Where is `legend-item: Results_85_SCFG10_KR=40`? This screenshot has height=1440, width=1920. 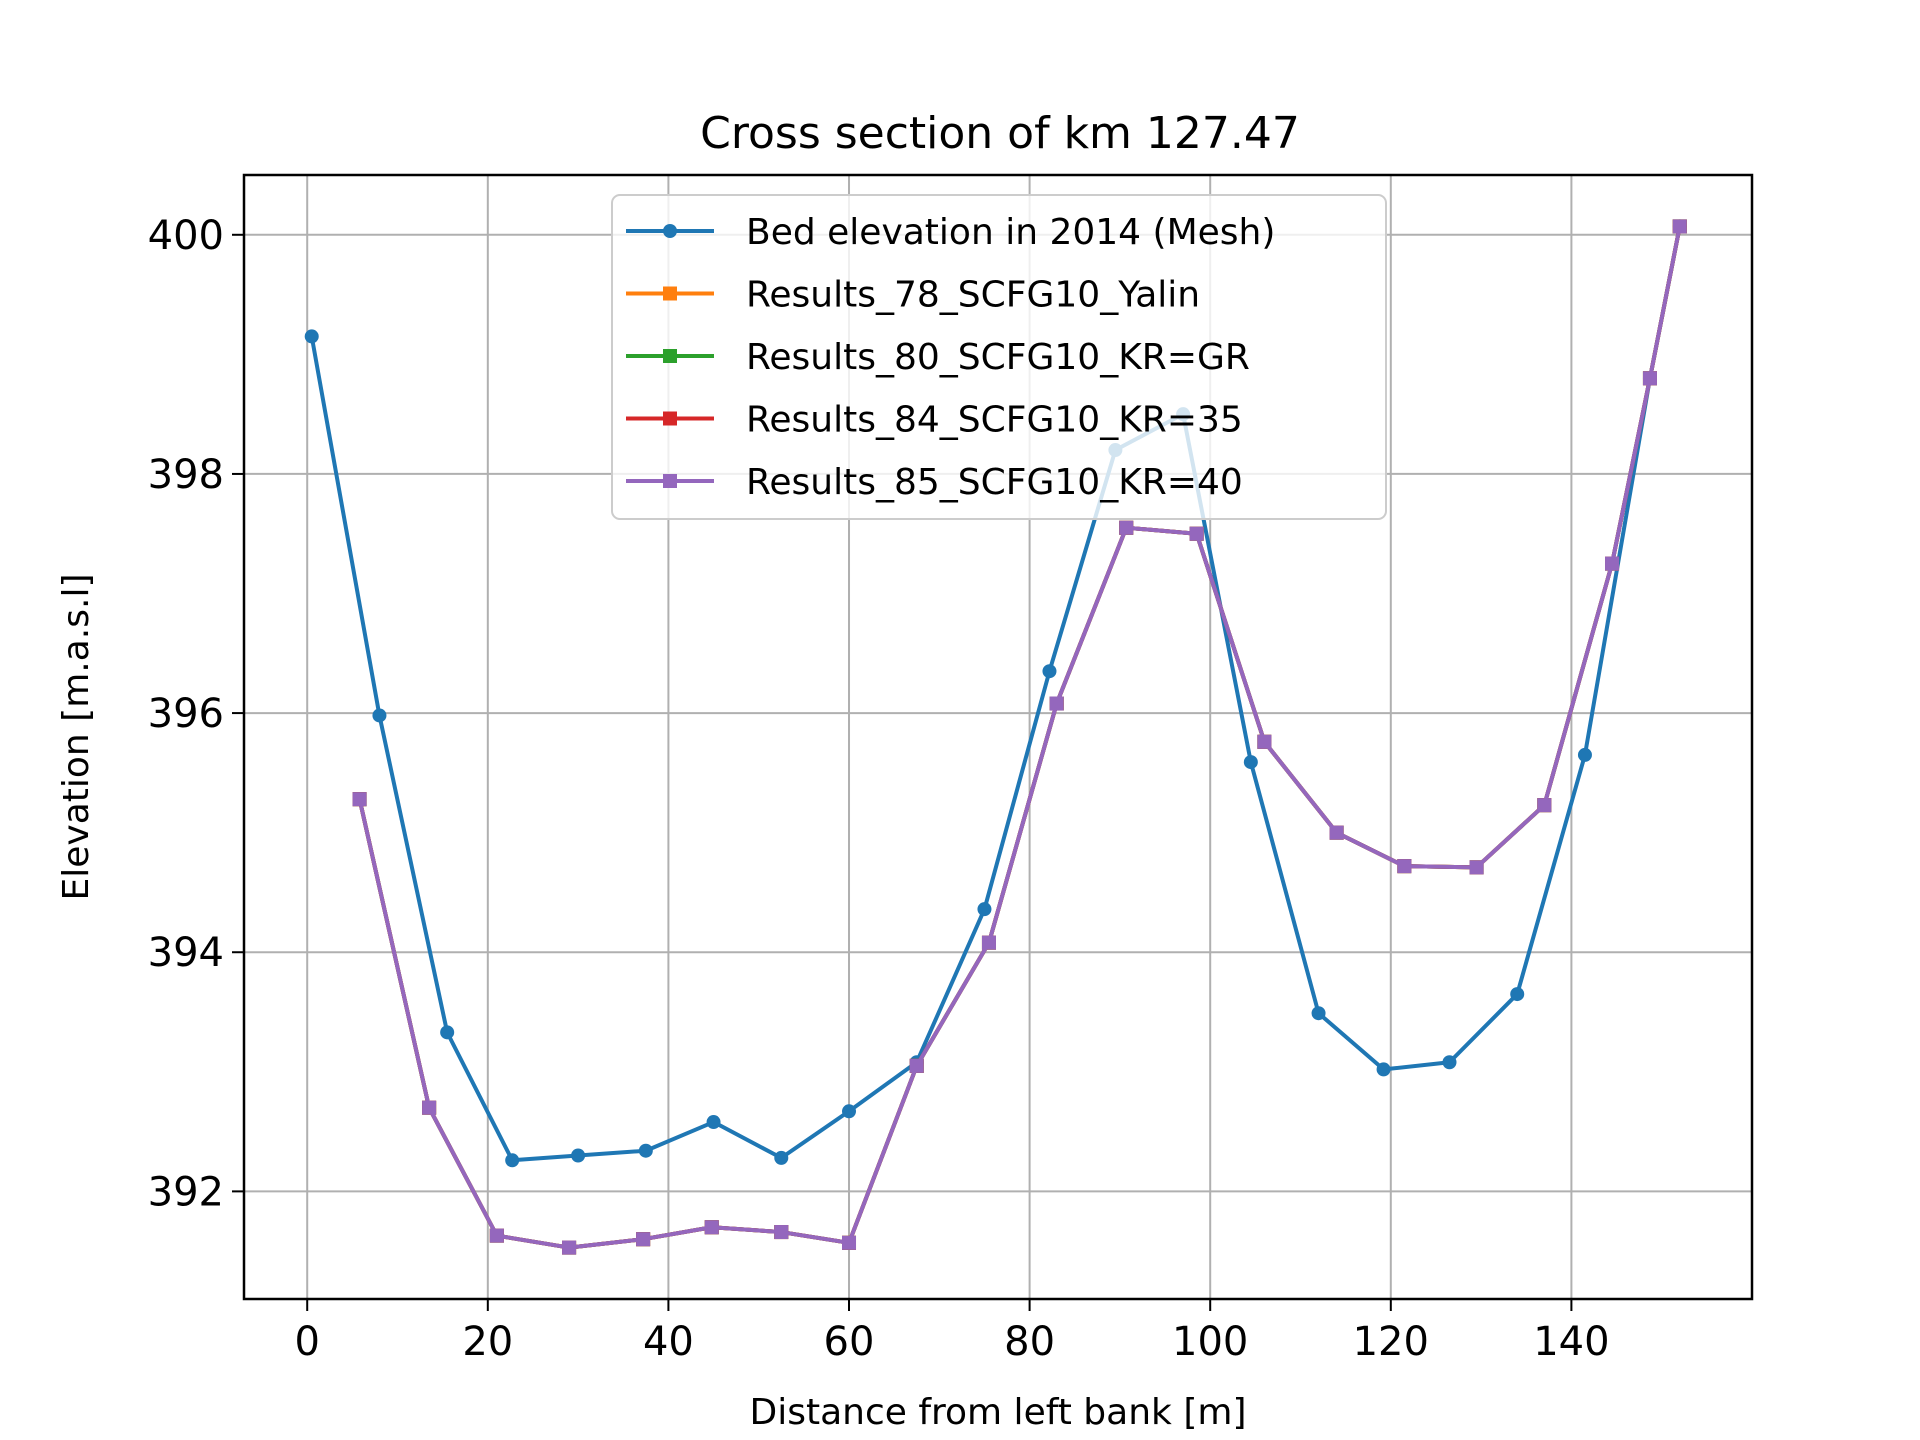
legend-item: Results_85_SCFG10_KR=40 is located at coordinates (934, 482).